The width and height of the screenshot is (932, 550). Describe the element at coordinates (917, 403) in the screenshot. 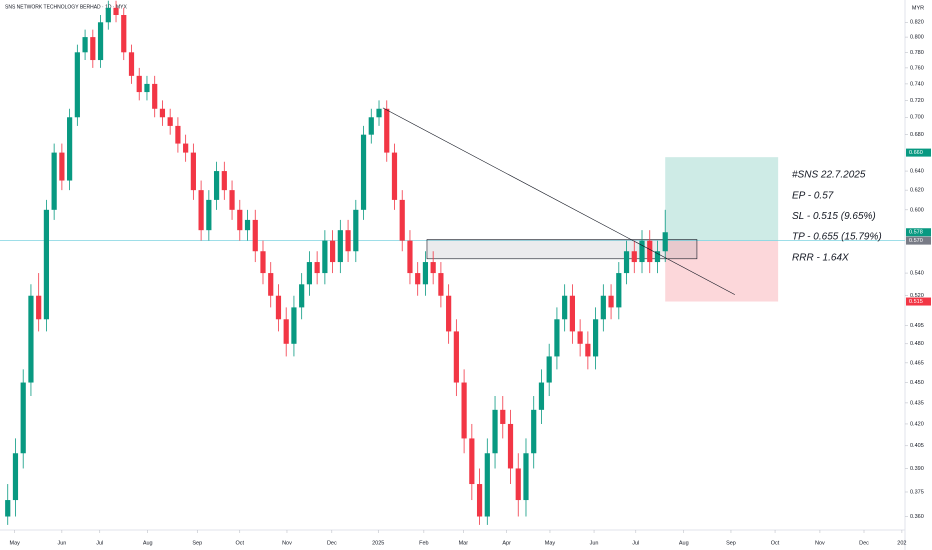

I see `y-tick-label: 0.435` at that location.